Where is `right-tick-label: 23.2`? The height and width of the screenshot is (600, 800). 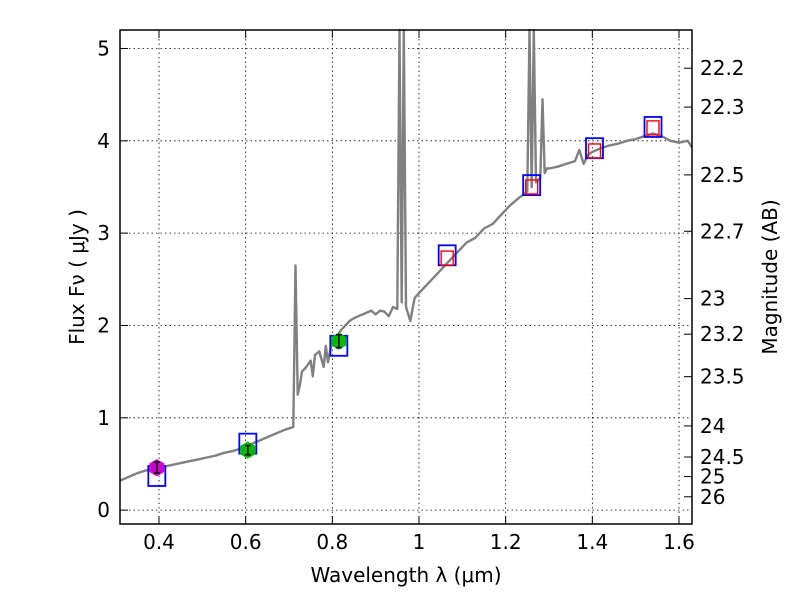 right-tick-label: 23.2 is located at coordinates (722, 334).